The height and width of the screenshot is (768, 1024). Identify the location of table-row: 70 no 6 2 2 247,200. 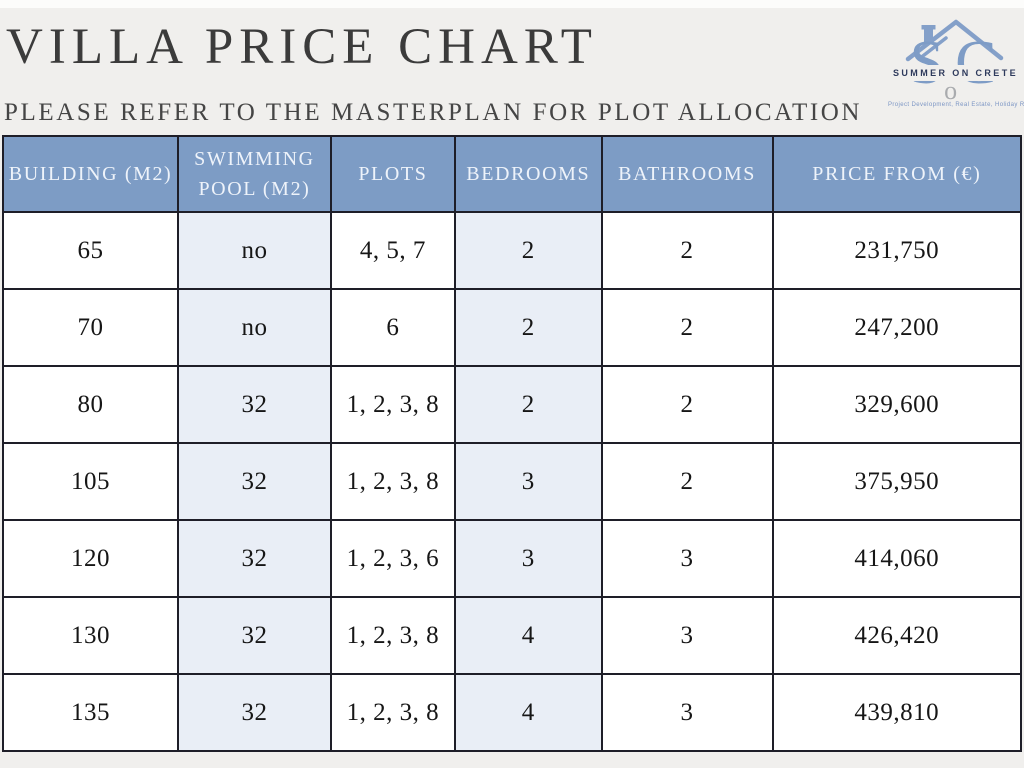
(512, 327).